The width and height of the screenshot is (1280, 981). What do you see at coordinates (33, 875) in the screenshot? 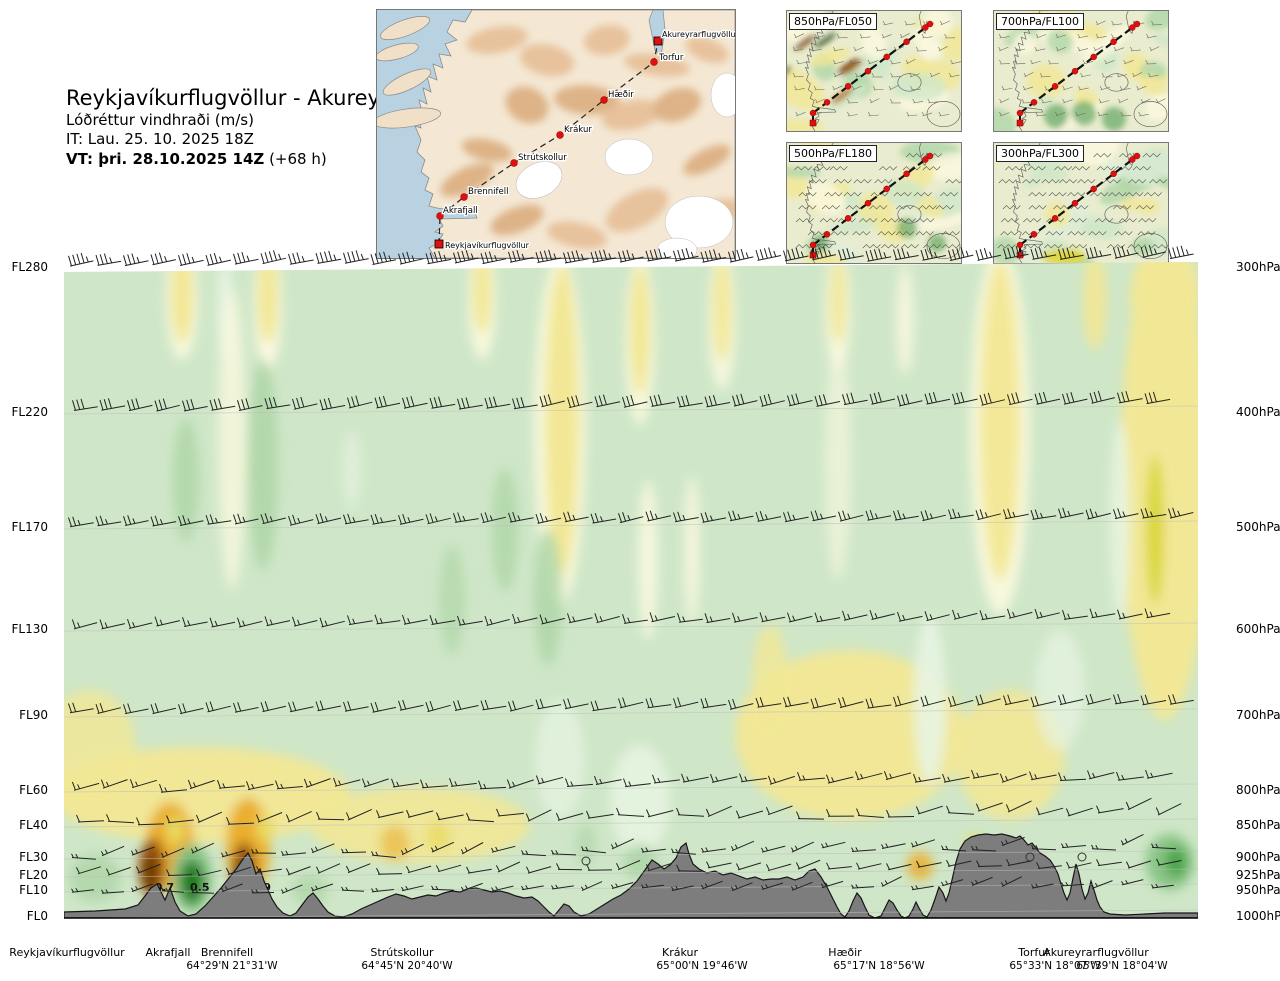
I see `flight-level-label: FL20` at bounding box center [33, 875].